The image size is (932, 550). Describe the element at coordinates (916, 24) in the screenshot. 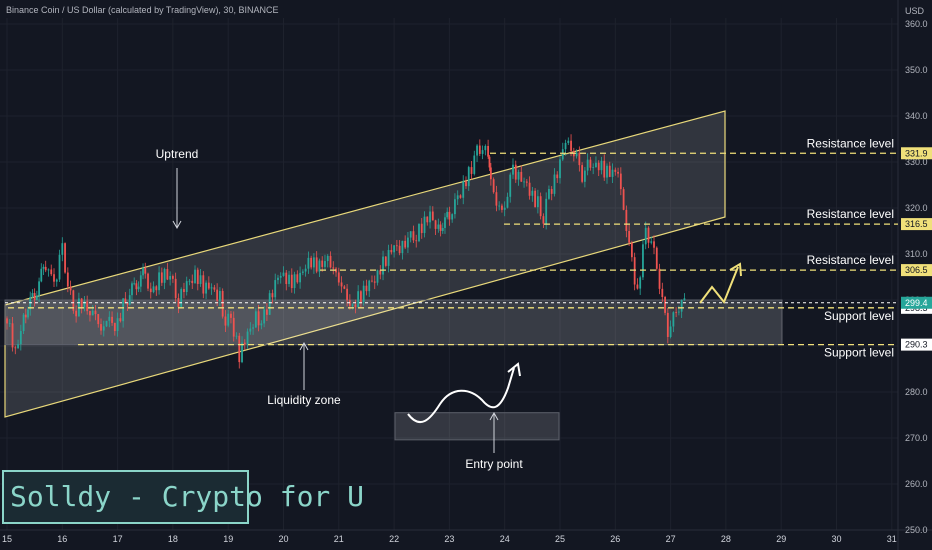

I see `y-tick-label: 360.0` at that location.